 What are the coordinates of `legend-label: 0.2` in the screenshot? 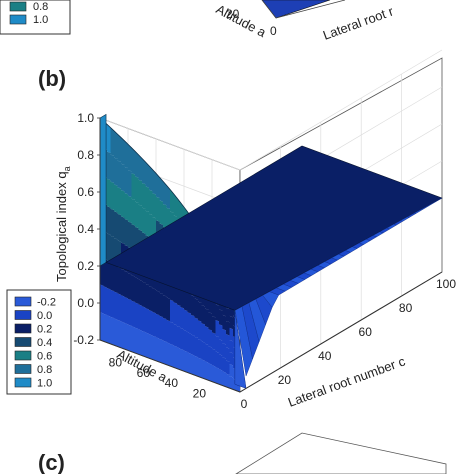 It's located at (44, 330).